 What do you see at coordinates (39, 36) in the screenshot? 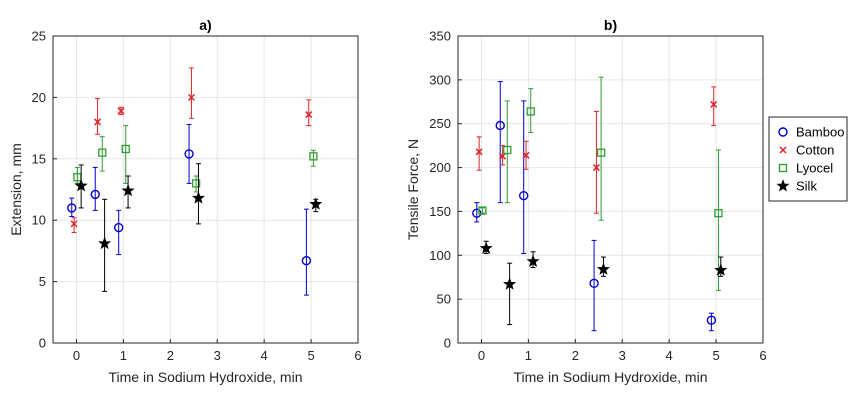
I see `y-tick-label: 25` at bounding box center [39, 36].